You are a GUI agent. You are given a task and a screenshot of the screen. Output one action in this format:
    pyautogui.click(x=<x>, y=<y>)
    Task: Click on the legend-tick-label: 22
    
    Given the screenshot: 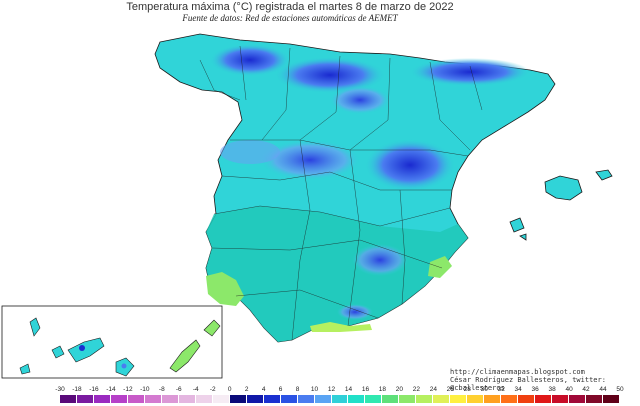 What is the action you would take?
    pyautogui.click(x=416, y=389)
    